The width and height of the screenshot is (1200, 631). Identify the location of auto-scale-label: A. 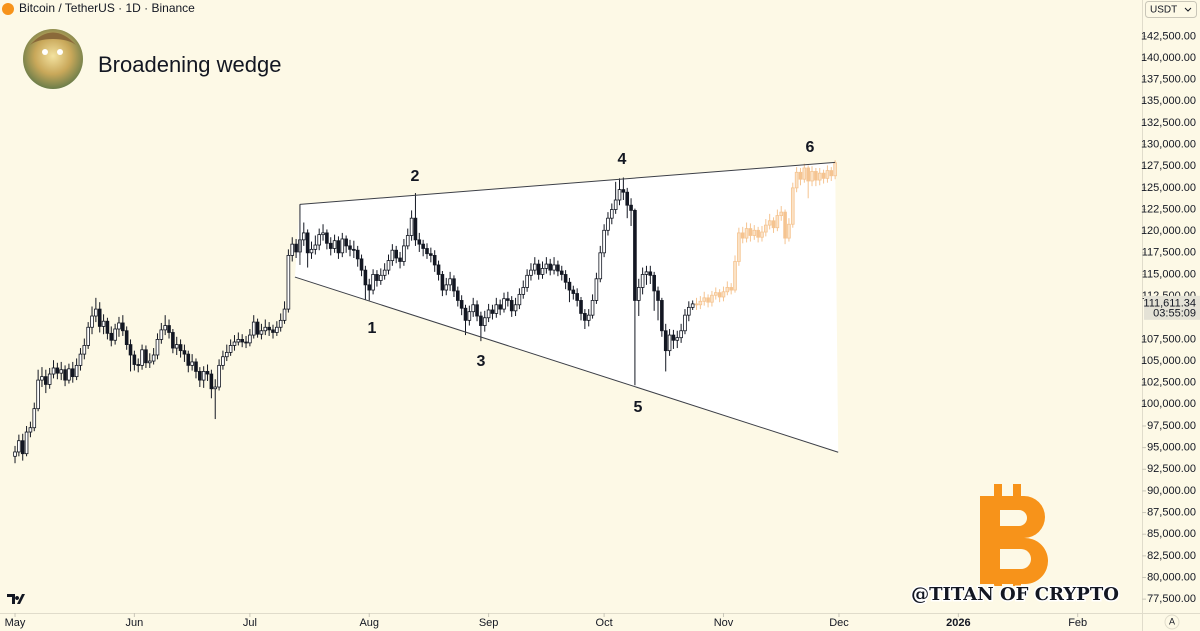
(1172, 621).